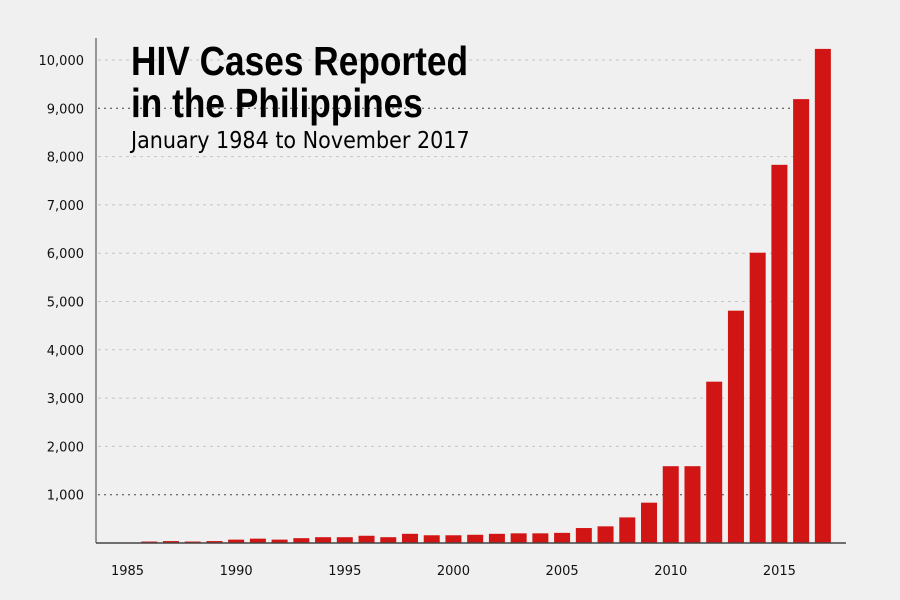 The height and width of the screenshot is (600, 900). What do you see at coordinates (65, 303) in the screenshot?
I see `y-tick-label: 5,000` at bounding box center [65, 303].